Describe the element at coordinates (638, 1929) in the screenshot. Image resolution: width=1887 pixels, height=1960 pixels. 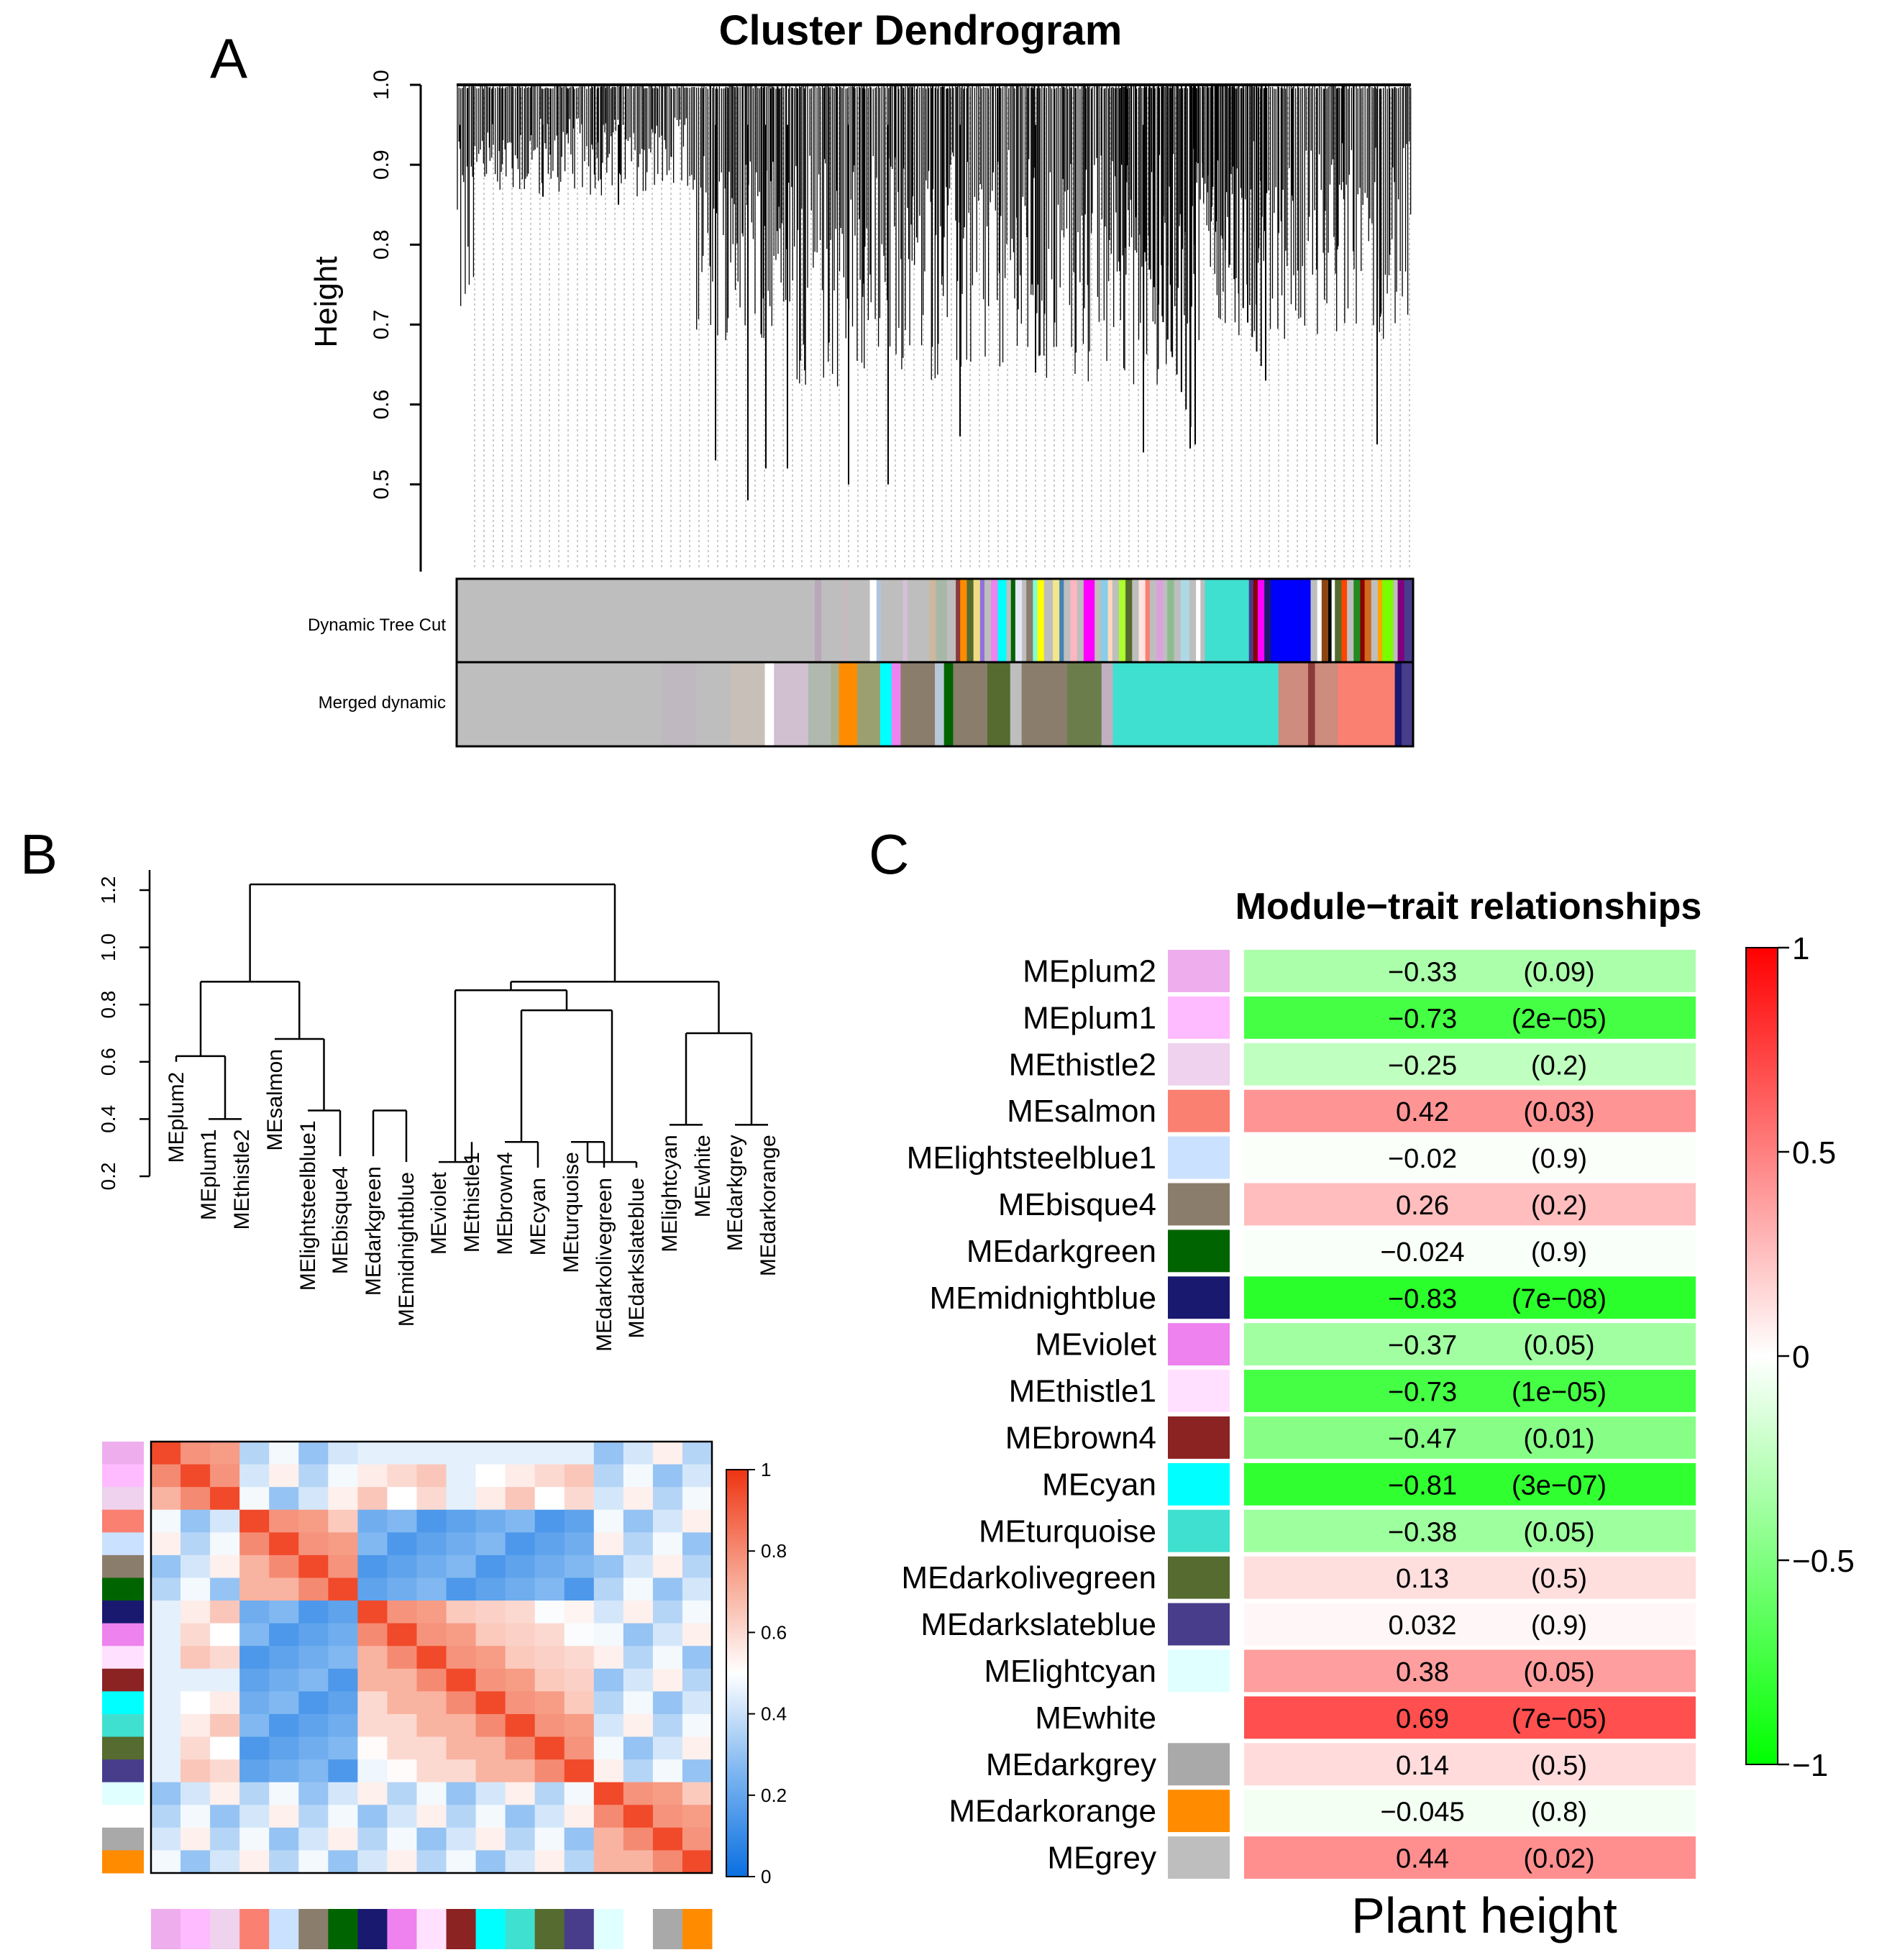
I see `col-color-MEwhite` at that location.